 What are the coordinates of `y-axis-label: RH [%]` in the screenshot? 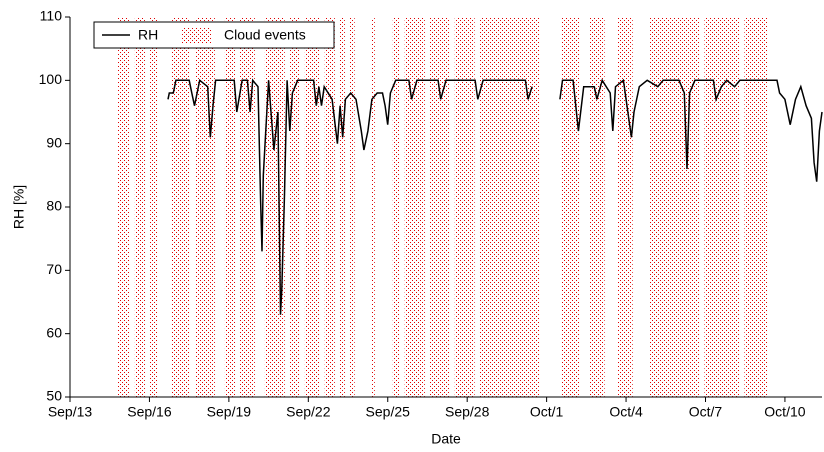 It's located at (19, 207).